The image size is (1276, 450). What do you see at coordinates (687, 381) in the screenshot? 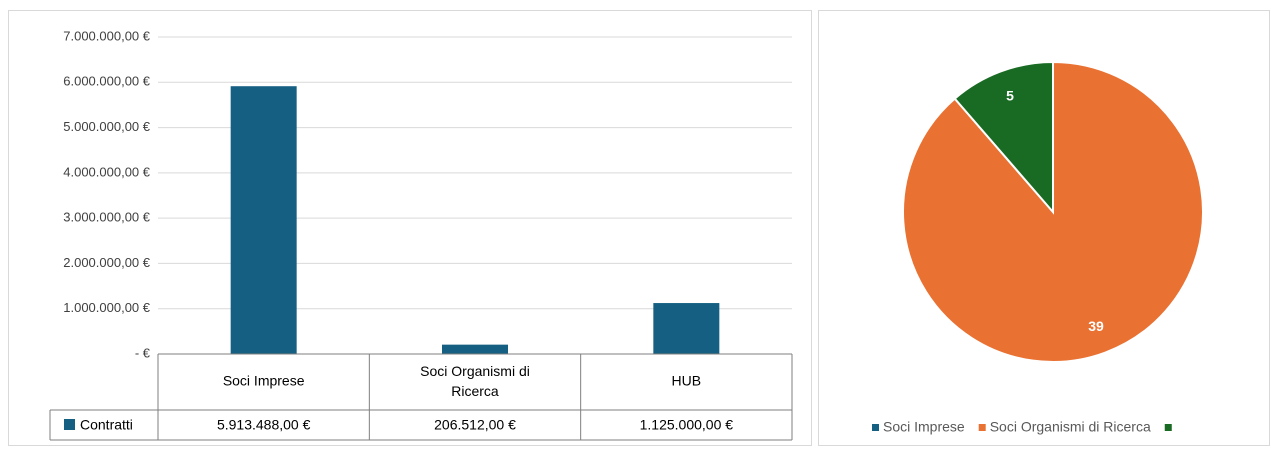
I see `category-label: HUB` at bounding box center [687, 381].